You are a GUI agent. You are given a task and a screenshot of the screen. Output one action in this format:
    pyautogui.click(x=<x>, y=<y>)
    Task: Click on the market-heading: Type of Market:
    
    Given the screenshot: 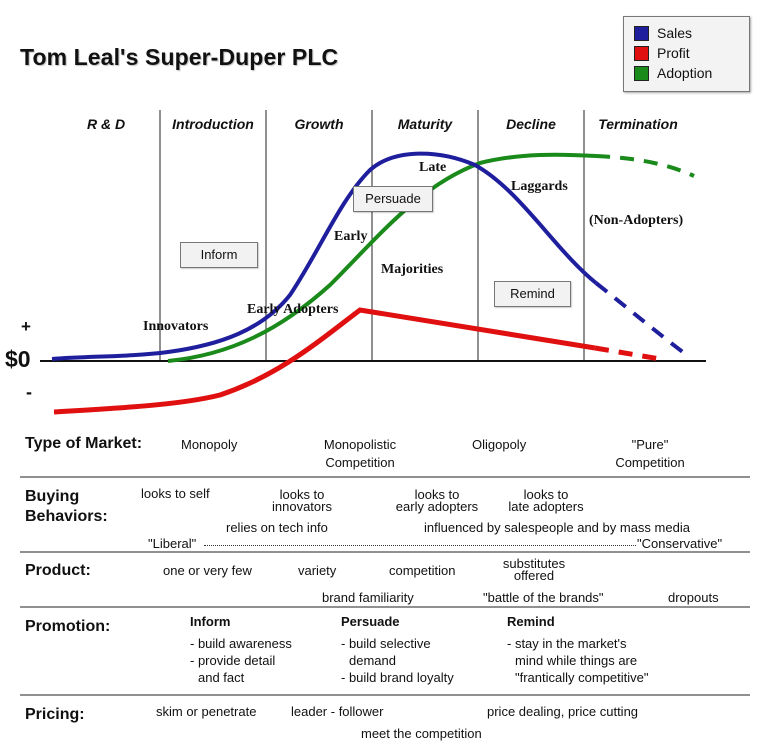 What is the action you would take?
    pyautogui.click(x=84, y=443)
    